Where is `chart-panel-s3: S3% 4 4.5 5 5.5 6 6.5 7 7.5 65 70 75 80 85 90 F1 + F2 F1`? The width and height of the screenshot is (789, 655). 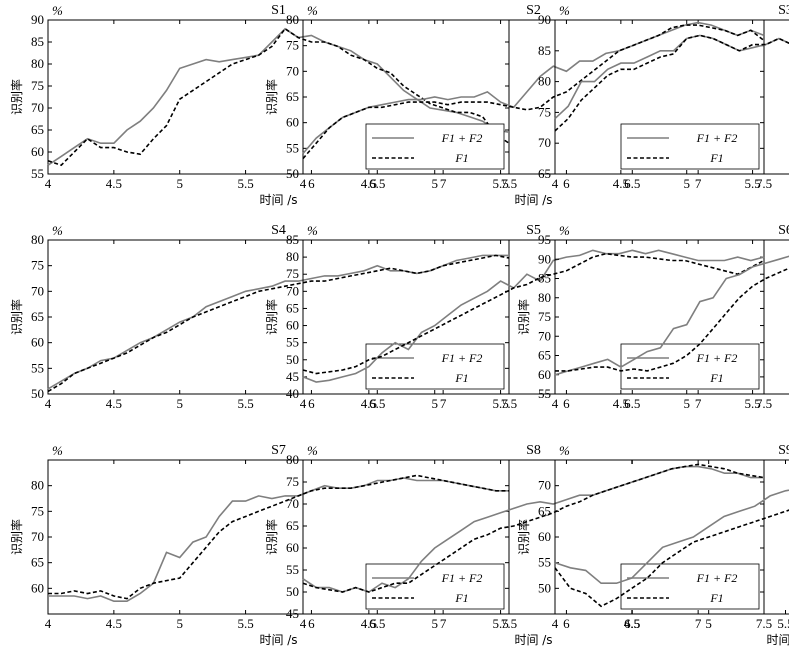 chart-panel-s3: S3% 4 4.5 5 5.5 6 6.5 7 7.5 65 70 75 80 85 90 F1 + F2 F1 is located at coordinates (663, 97).